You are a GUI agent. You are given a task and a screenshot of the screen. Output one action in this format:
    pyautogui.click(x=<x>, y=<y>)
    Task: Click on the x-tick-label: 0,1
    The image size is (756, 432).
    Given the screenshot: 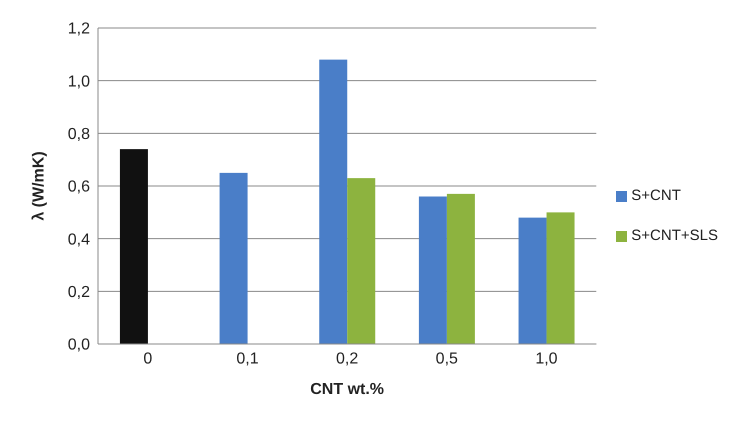 What is the action you would take?
    pyautogui.click(x=247, y=359)
    